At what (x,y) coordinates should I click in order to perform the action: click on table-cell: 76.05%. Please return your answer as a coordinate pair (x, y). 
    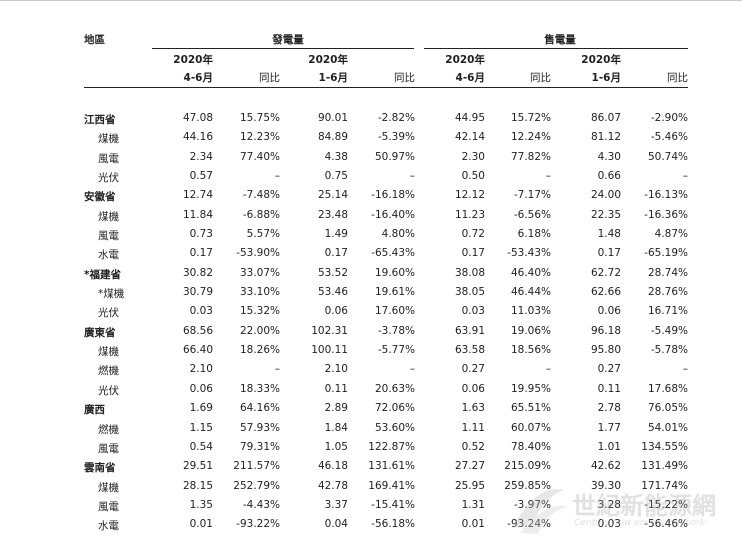
    Looking at the image, I should click on (667, 408).